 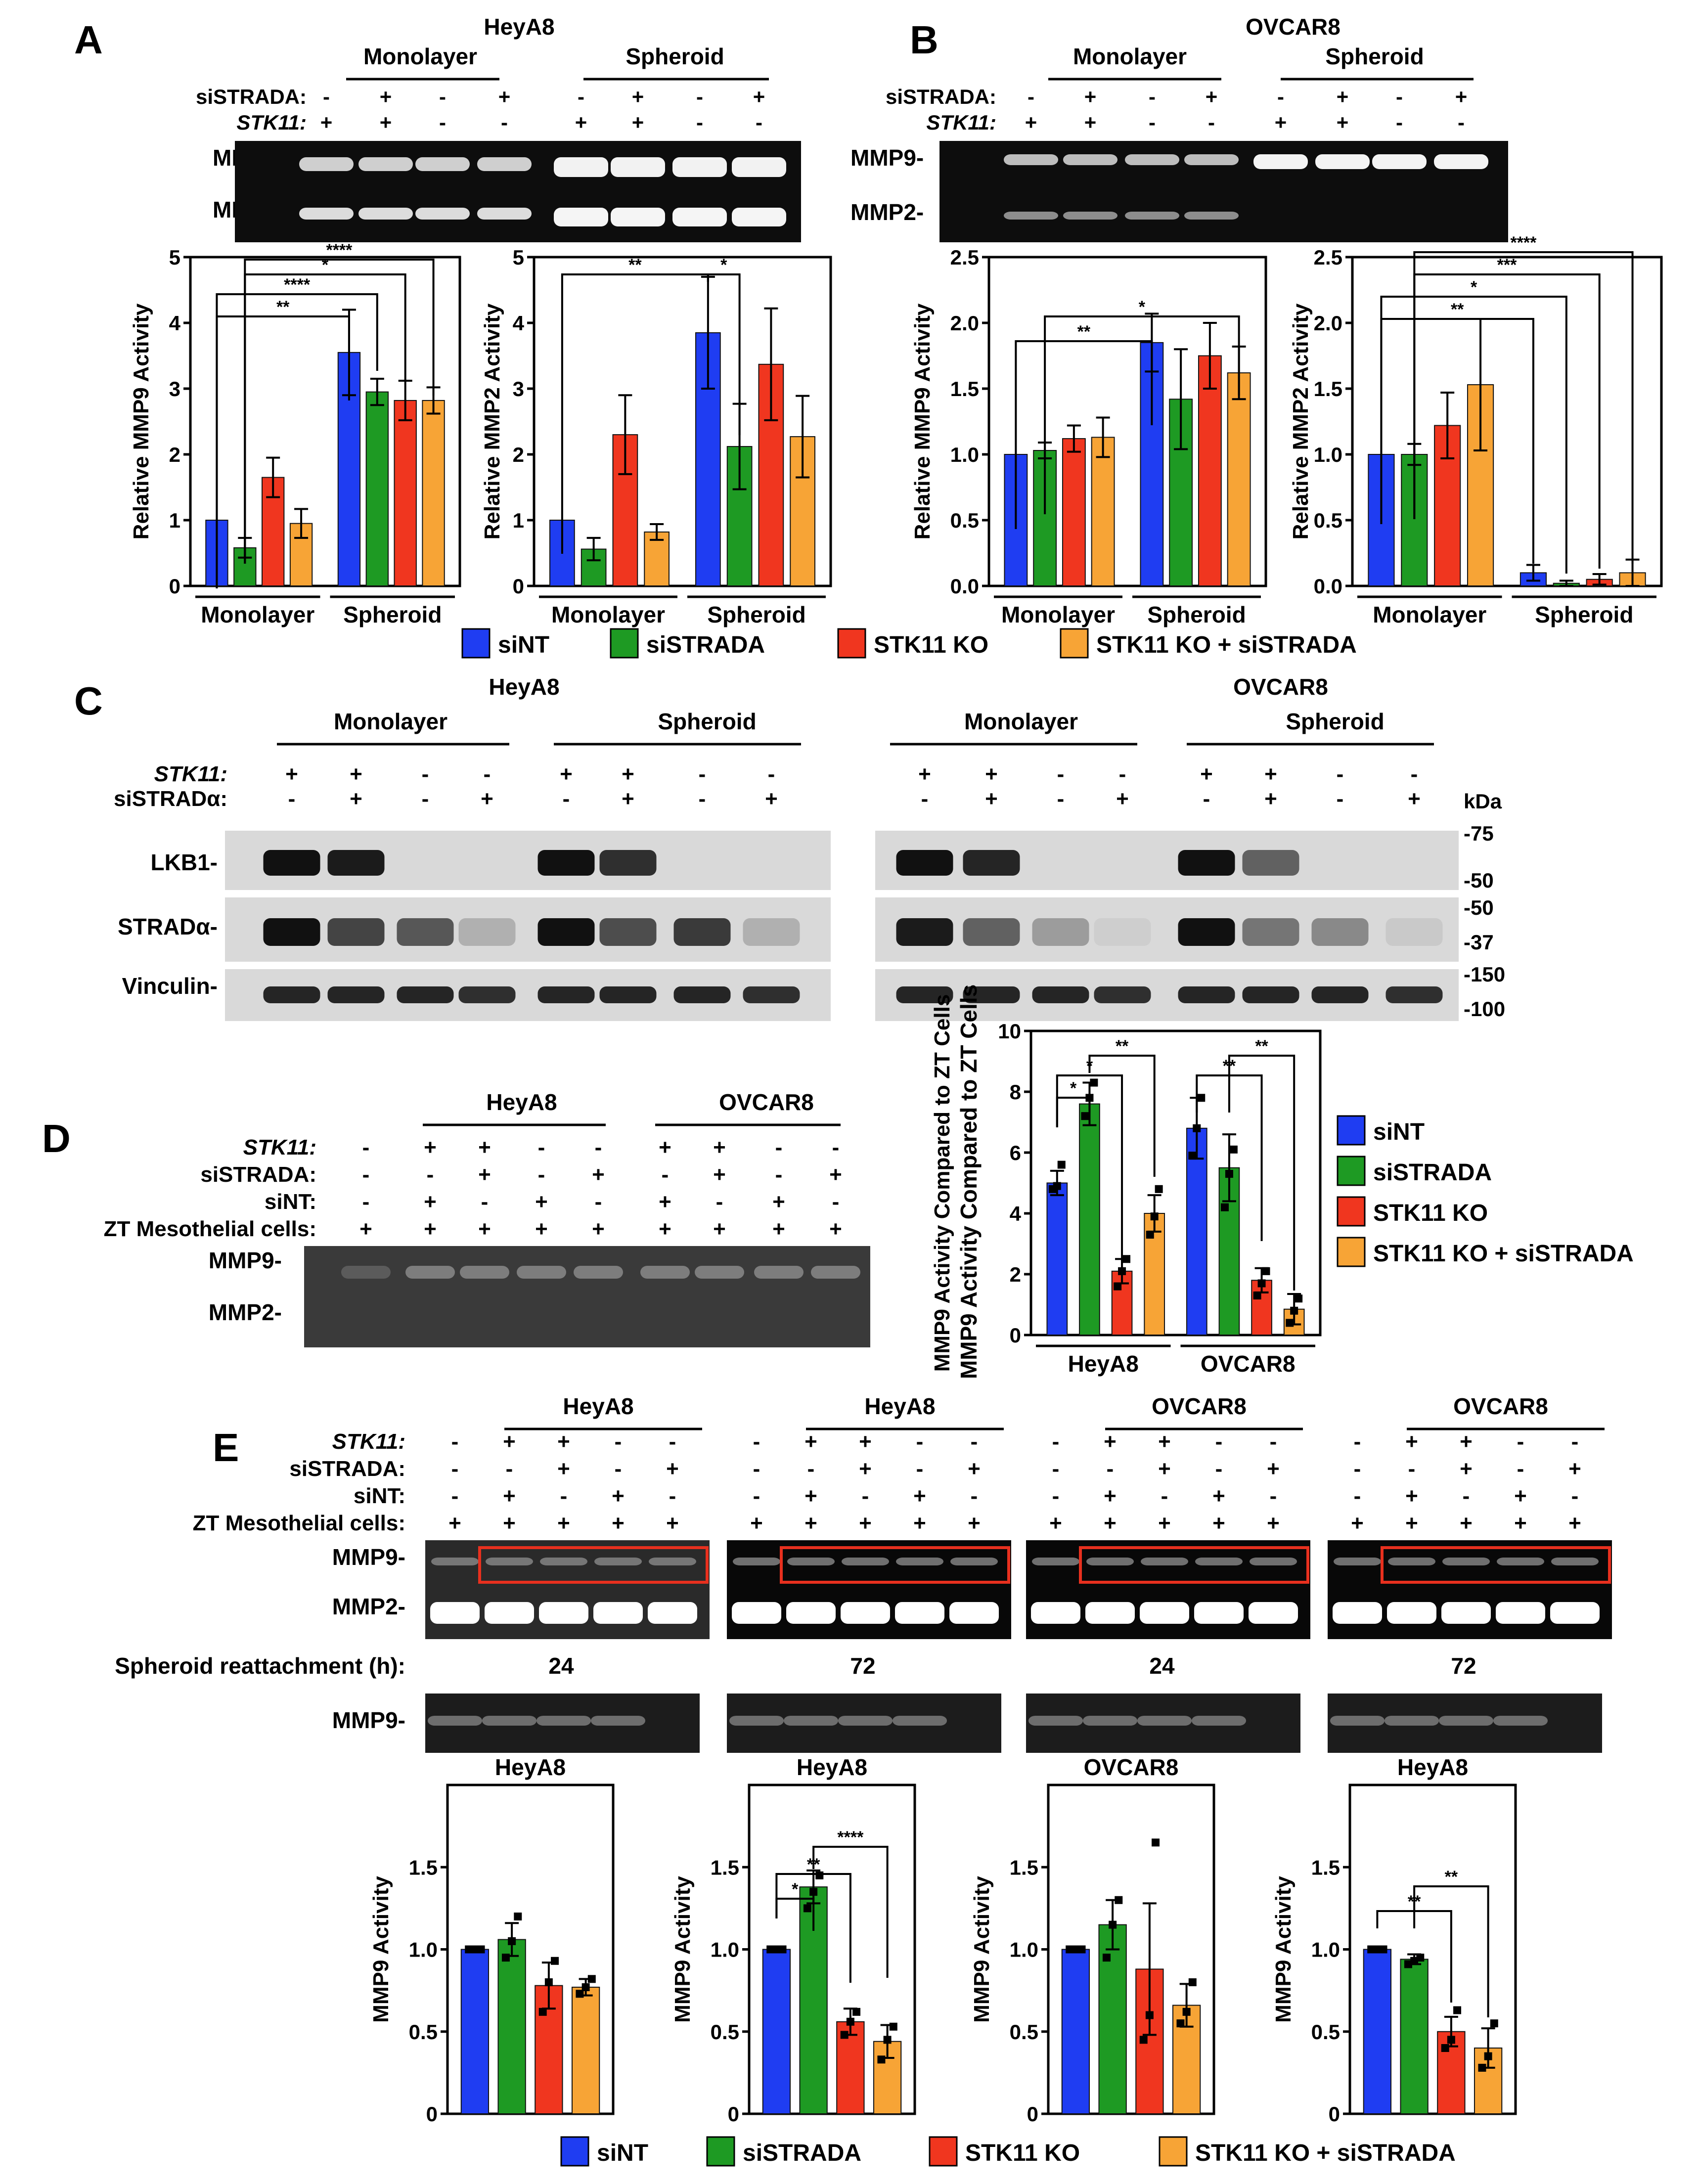 I want to click on group-label: Monolayer, so click(x=1058, y=614).